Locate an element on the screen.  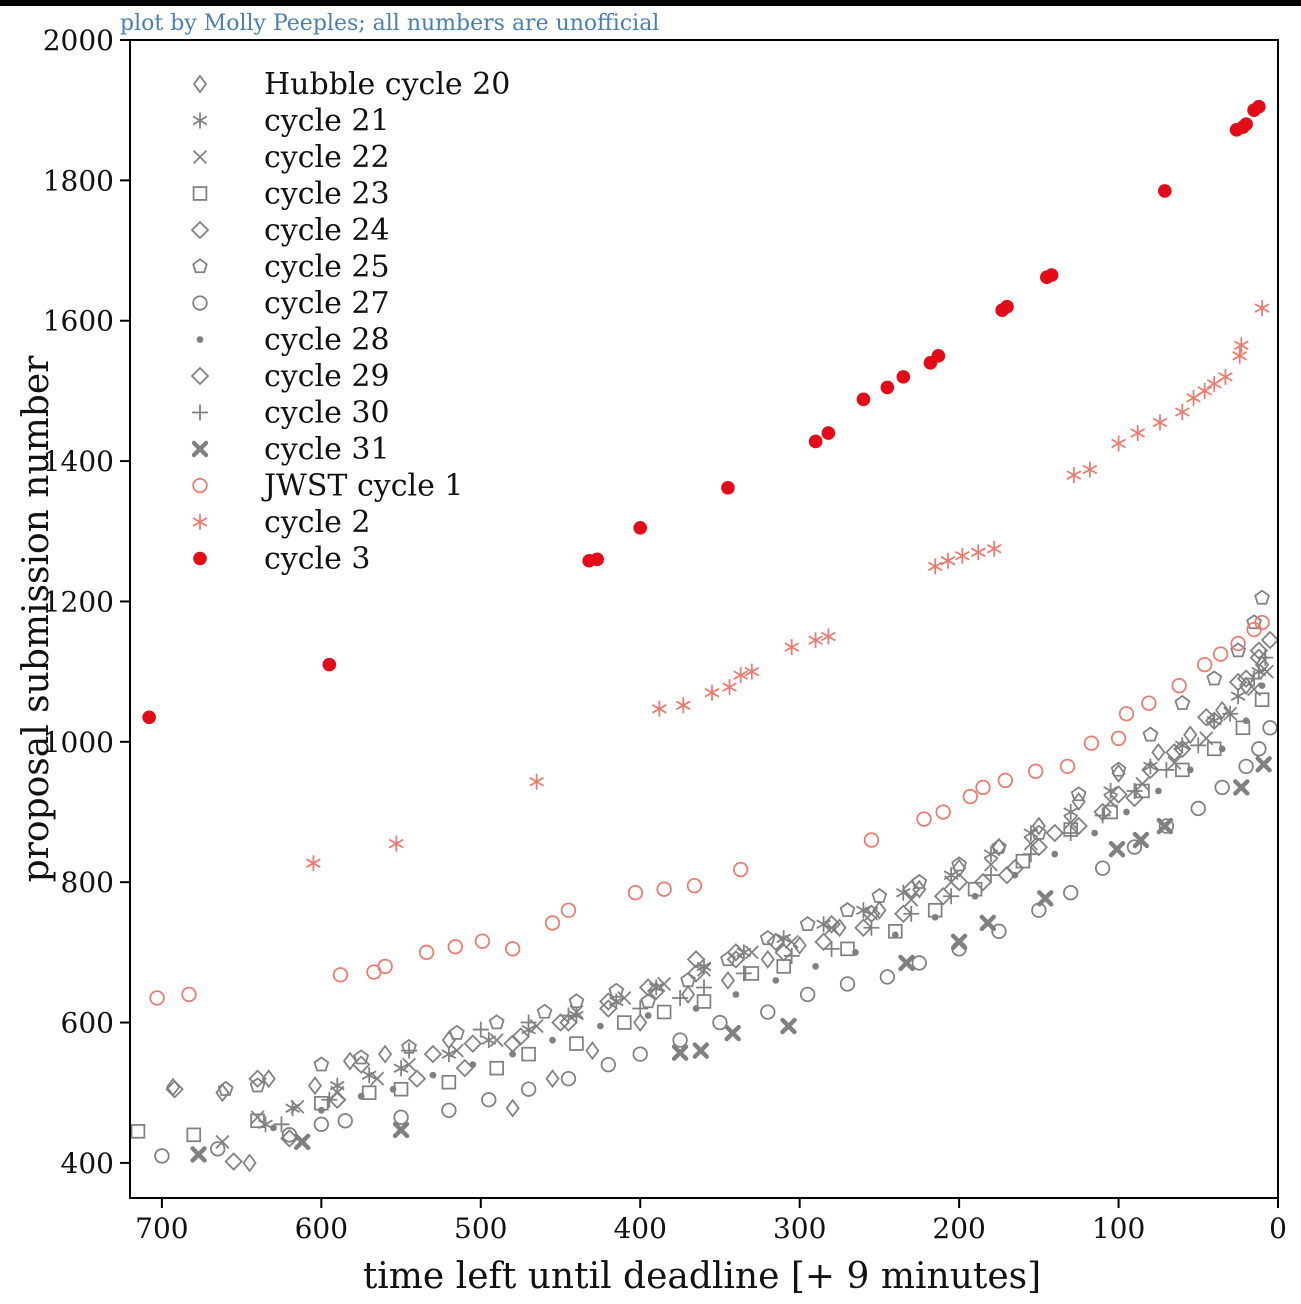
x-tick-label: 700 is located at coordinates (161, 1228).